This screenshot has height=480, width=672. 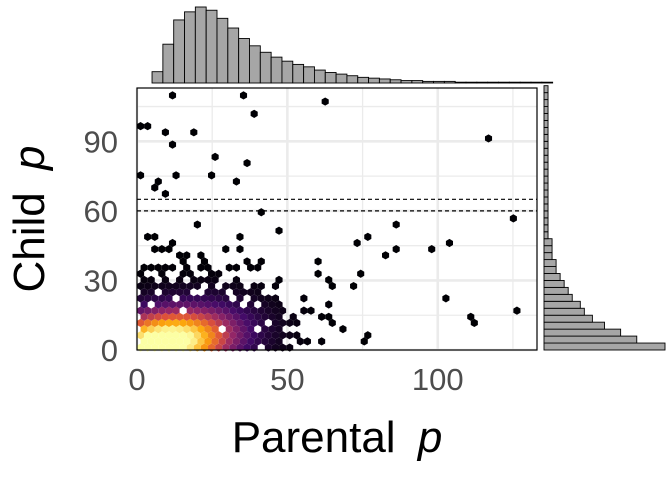 I want to click on x-tick-label: 50, so click(x=287, y=379).